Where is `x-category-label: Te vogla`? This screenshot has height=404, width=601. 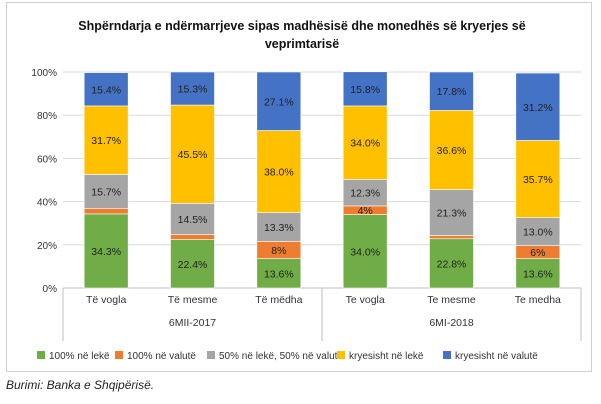
x-category-label: Te vogla is located at coordinates (365, 300).